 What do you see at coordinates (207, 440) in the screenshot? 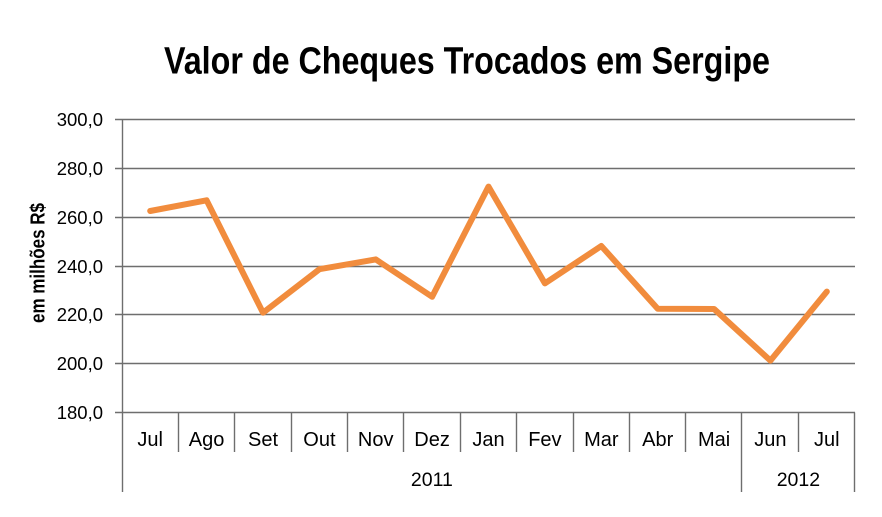
I see `svg-text: Ago` at bounding box center [207, 440].